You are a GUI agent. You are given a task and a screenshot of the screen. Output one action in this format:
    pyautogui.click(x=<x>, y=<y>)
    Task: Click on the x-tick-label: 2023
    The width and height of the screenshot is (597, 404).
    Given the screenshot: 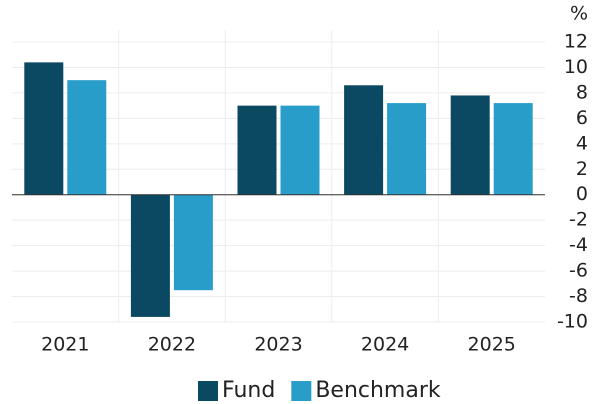 What is the action you would take?
    pyautogui.click(x=278, y=345)
    